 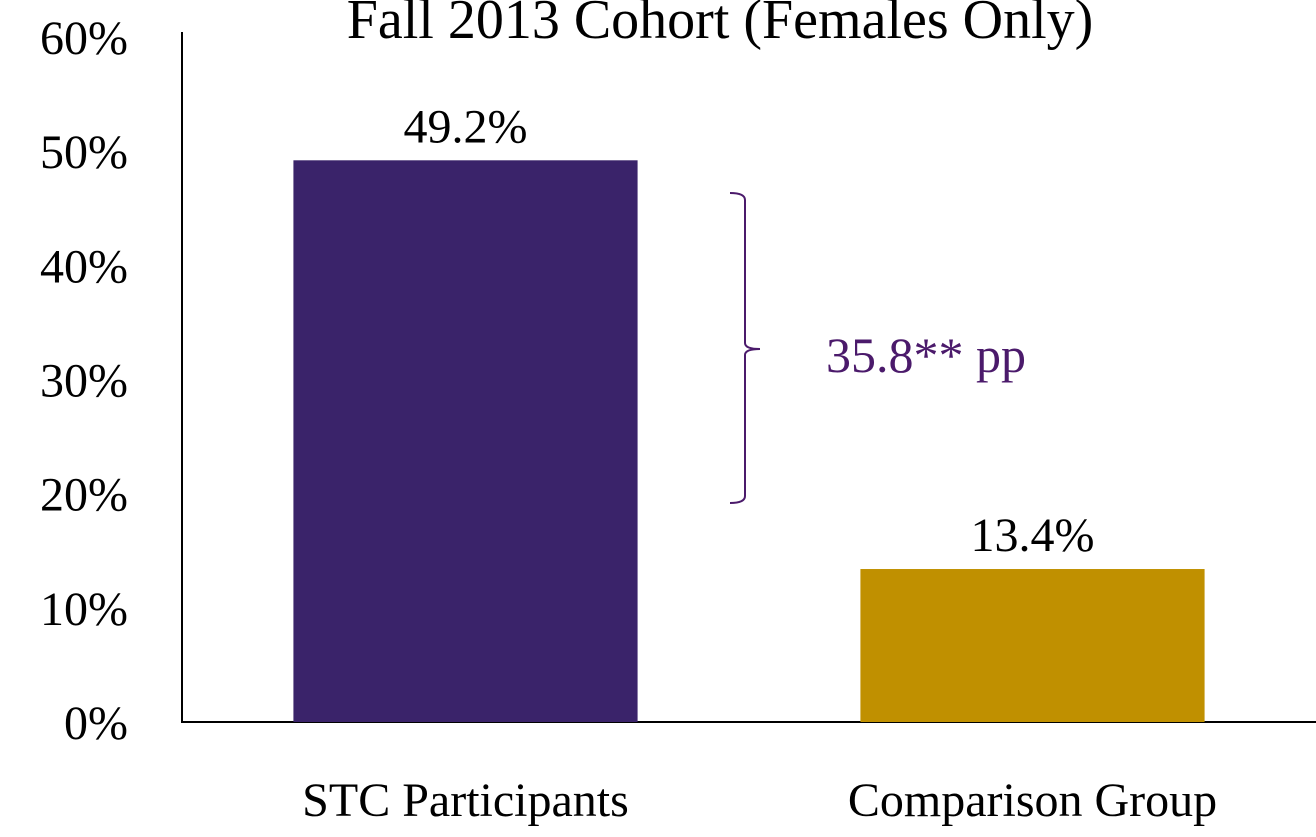 I want to click on bracket, so click(x=745, y=348).